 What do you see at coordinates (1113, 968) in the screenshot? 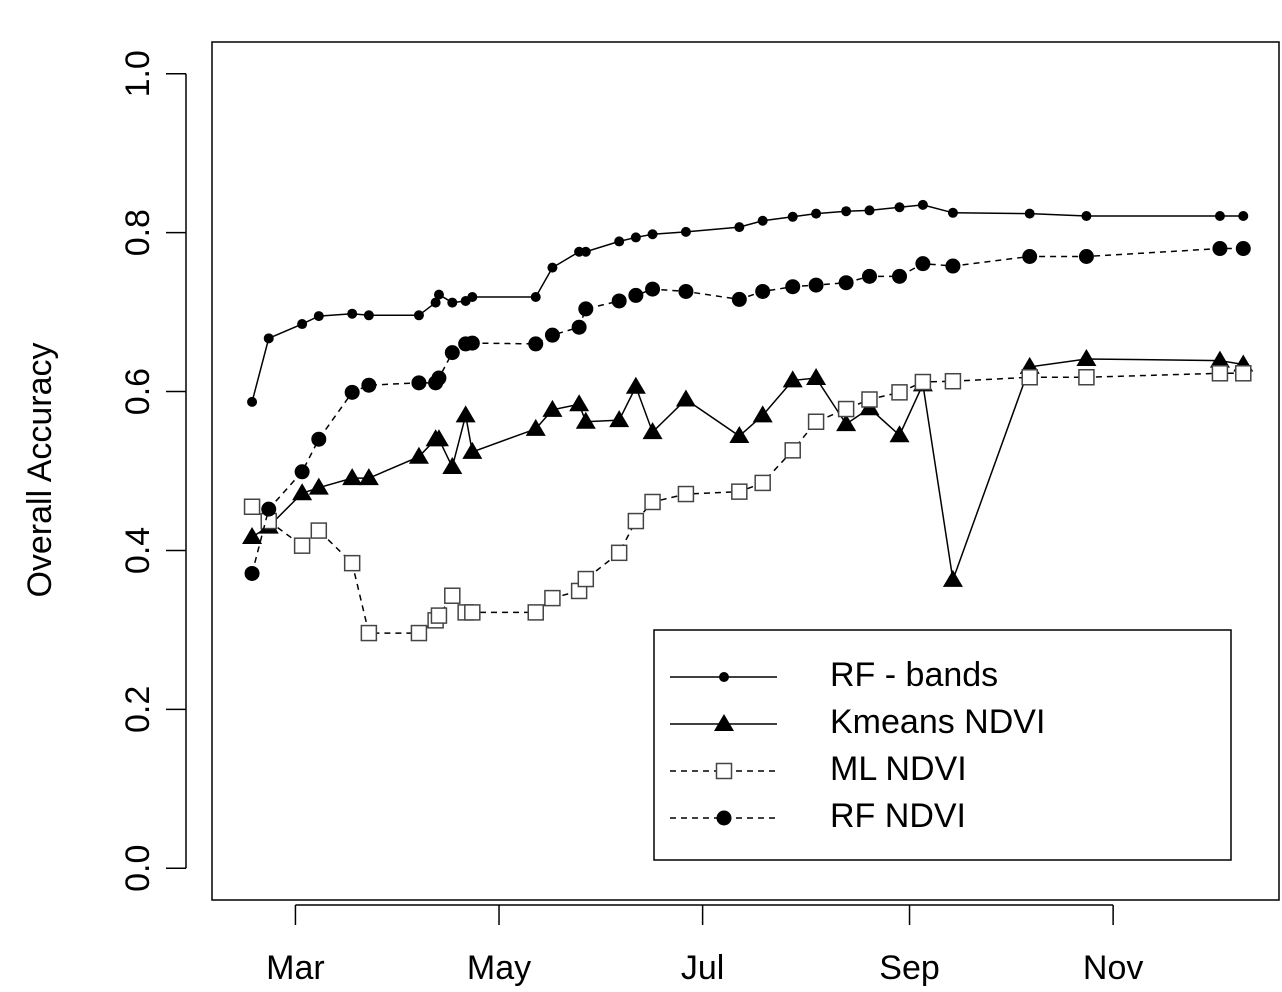
I see `x-tick-label: Nov` at bounding box center [1113, 968].